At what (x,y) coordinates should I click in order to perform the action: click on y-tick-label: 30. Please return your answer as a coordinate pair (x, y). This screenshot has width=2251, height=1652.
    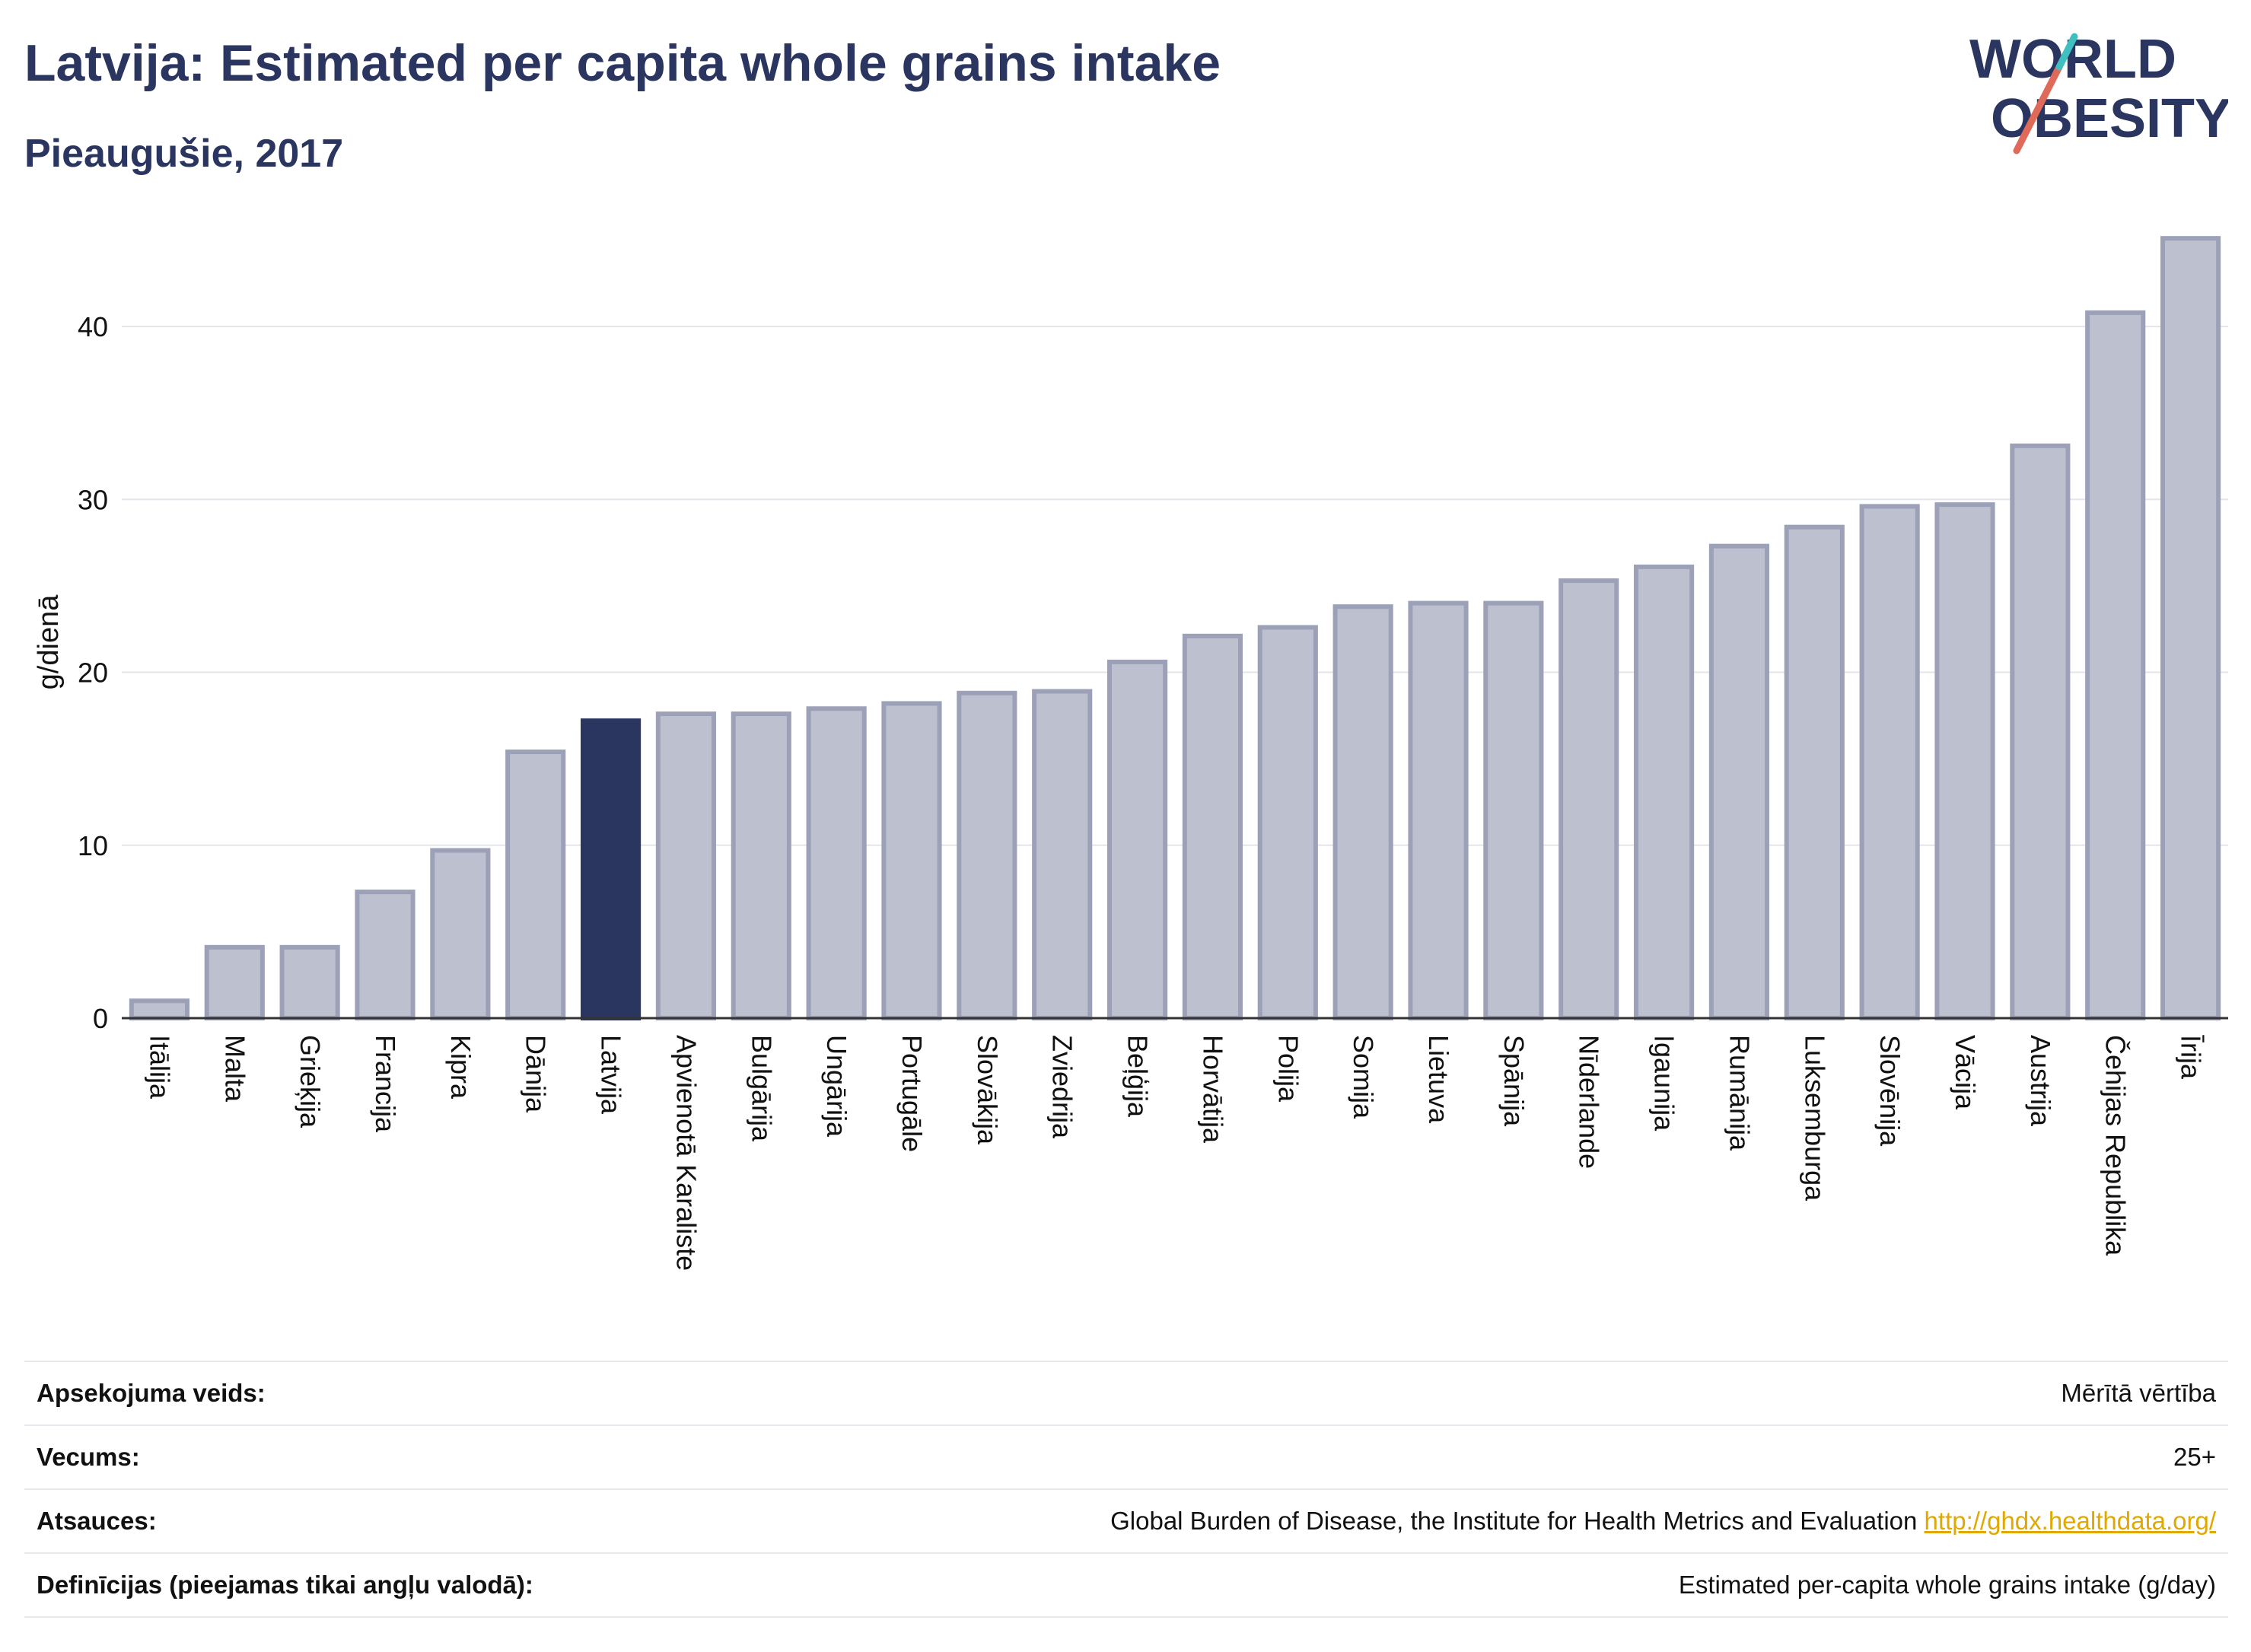
    Looking at the image, I should click on (93, 499).